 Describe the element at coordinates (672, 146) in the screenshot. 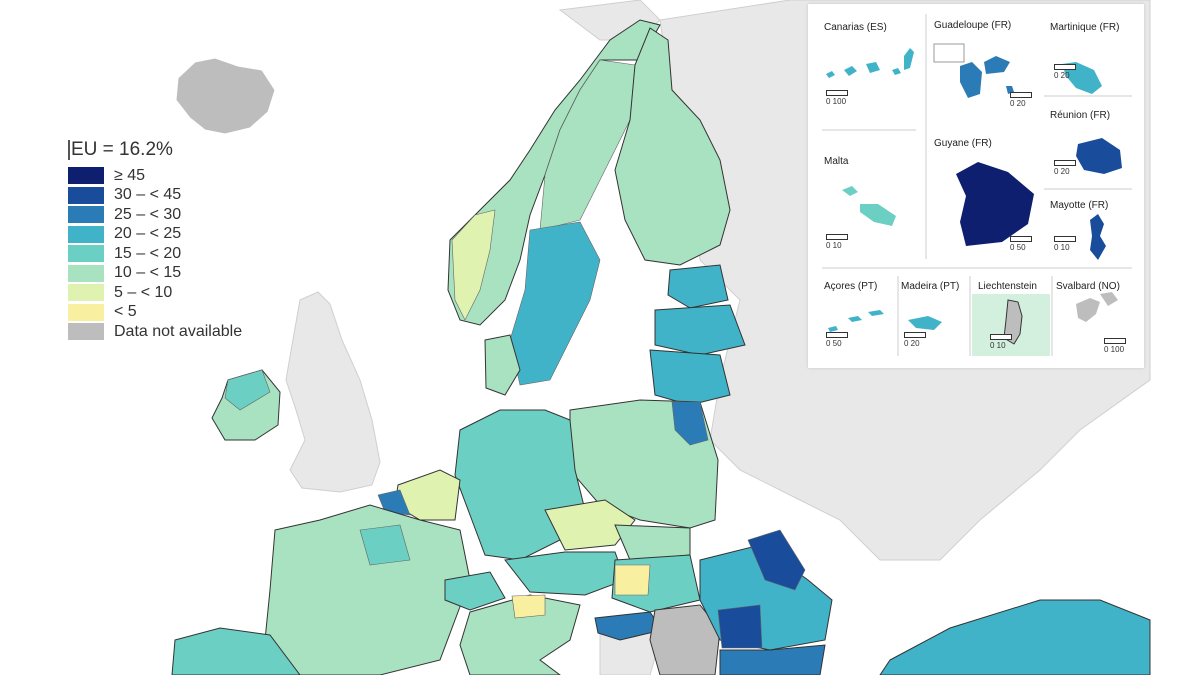

I see `finland-region` at that location.